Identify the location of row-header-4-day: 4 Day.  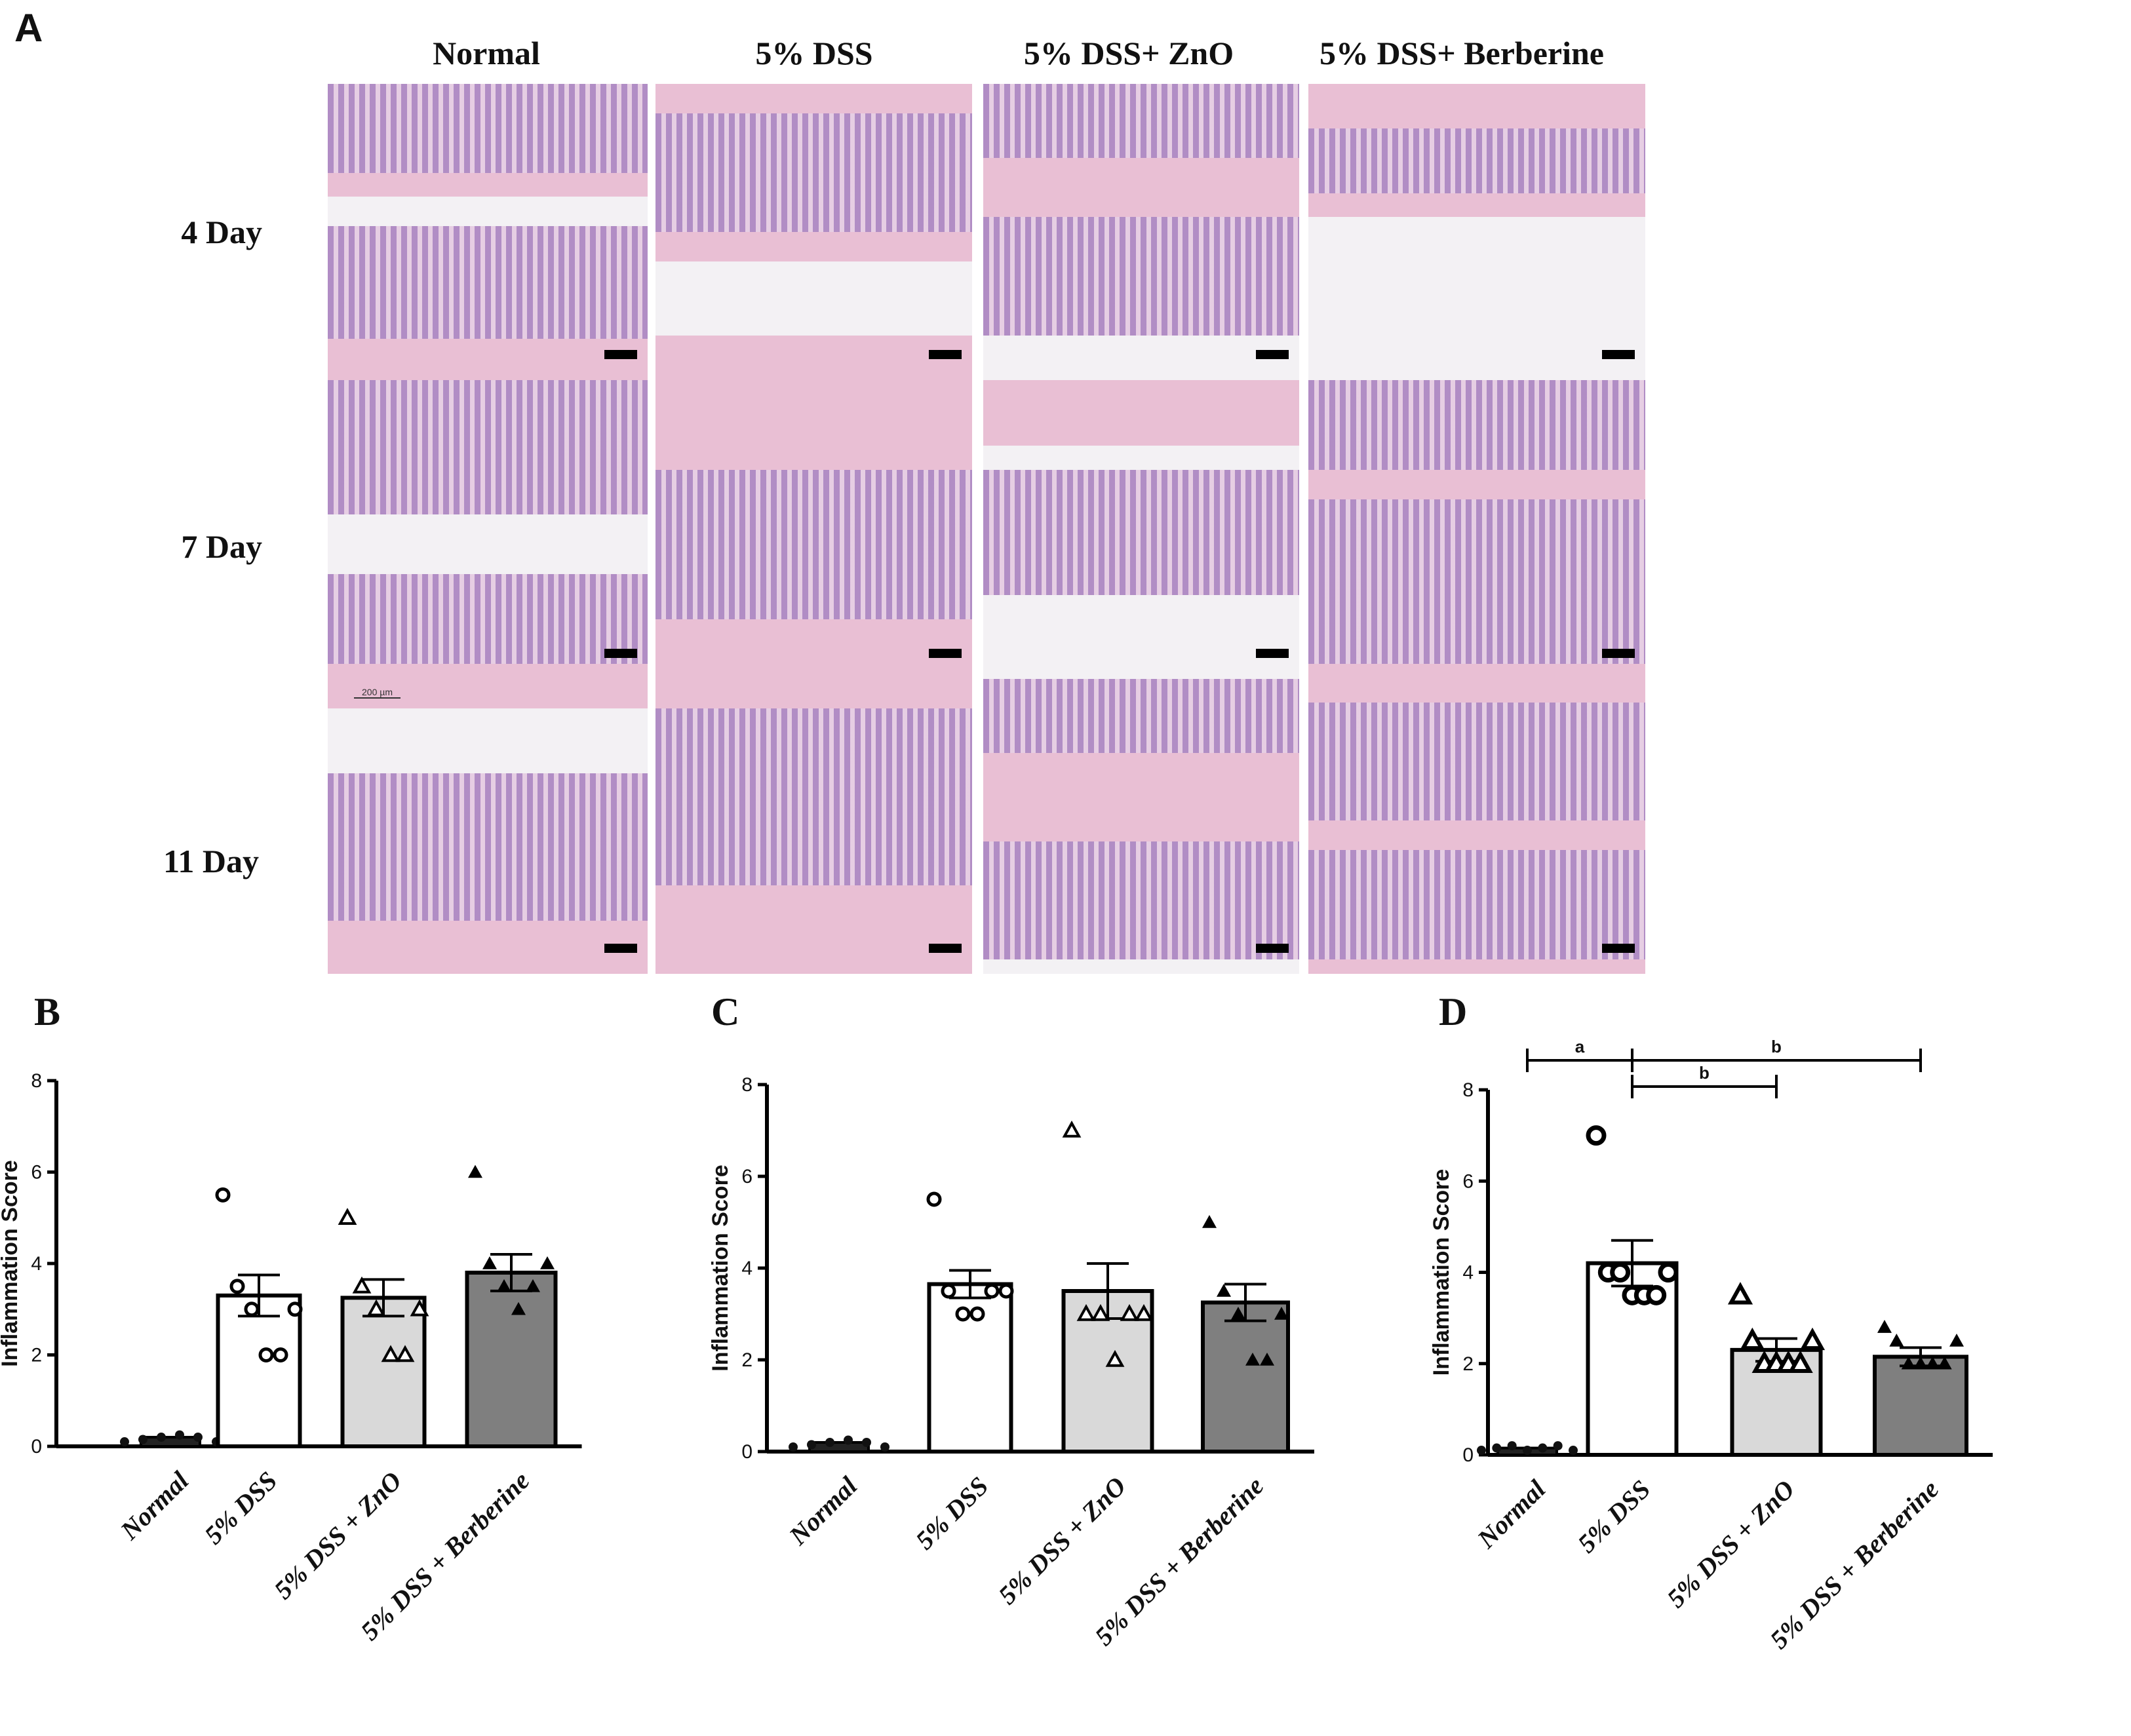
(221, 232).